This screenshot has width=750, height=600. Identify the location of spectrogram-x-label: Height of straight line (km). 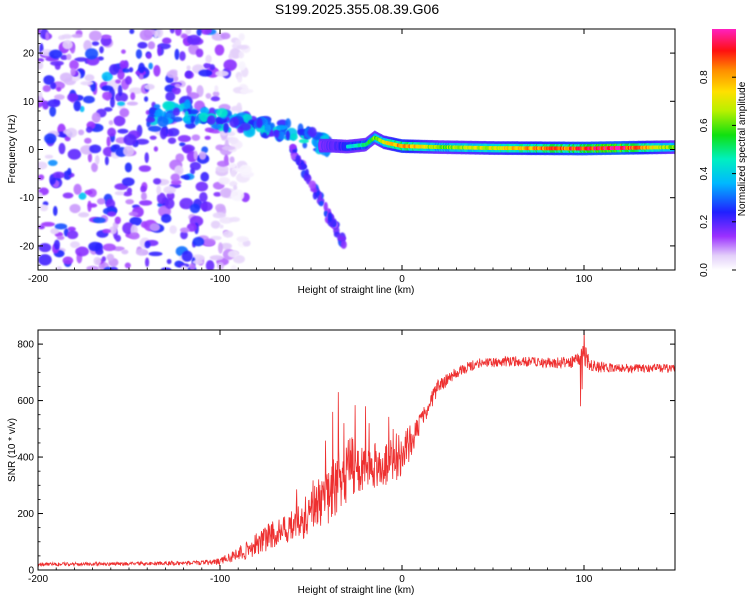
(356, 290).